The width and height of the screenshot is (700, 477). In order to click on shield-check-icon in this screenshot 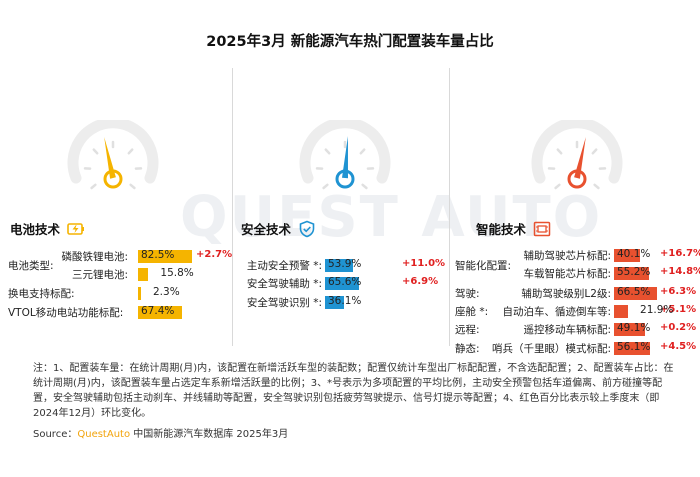, I will do `click(307, 228)`.